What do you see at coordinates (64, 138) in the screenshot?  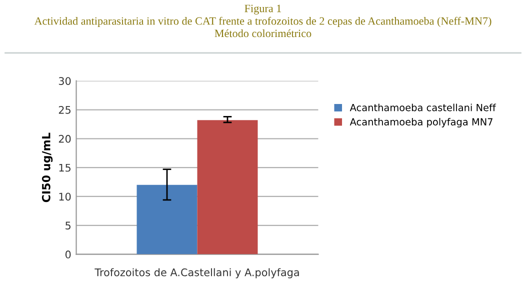 I see `y-tick-label: 20` at bounding box center [64, 138].